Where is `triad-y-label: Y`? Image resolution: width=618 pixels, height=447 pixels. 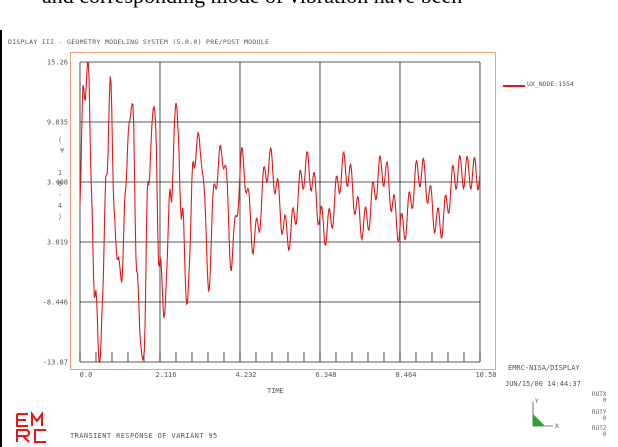 triad-y-label: Y is located at coordinates (537, 401).